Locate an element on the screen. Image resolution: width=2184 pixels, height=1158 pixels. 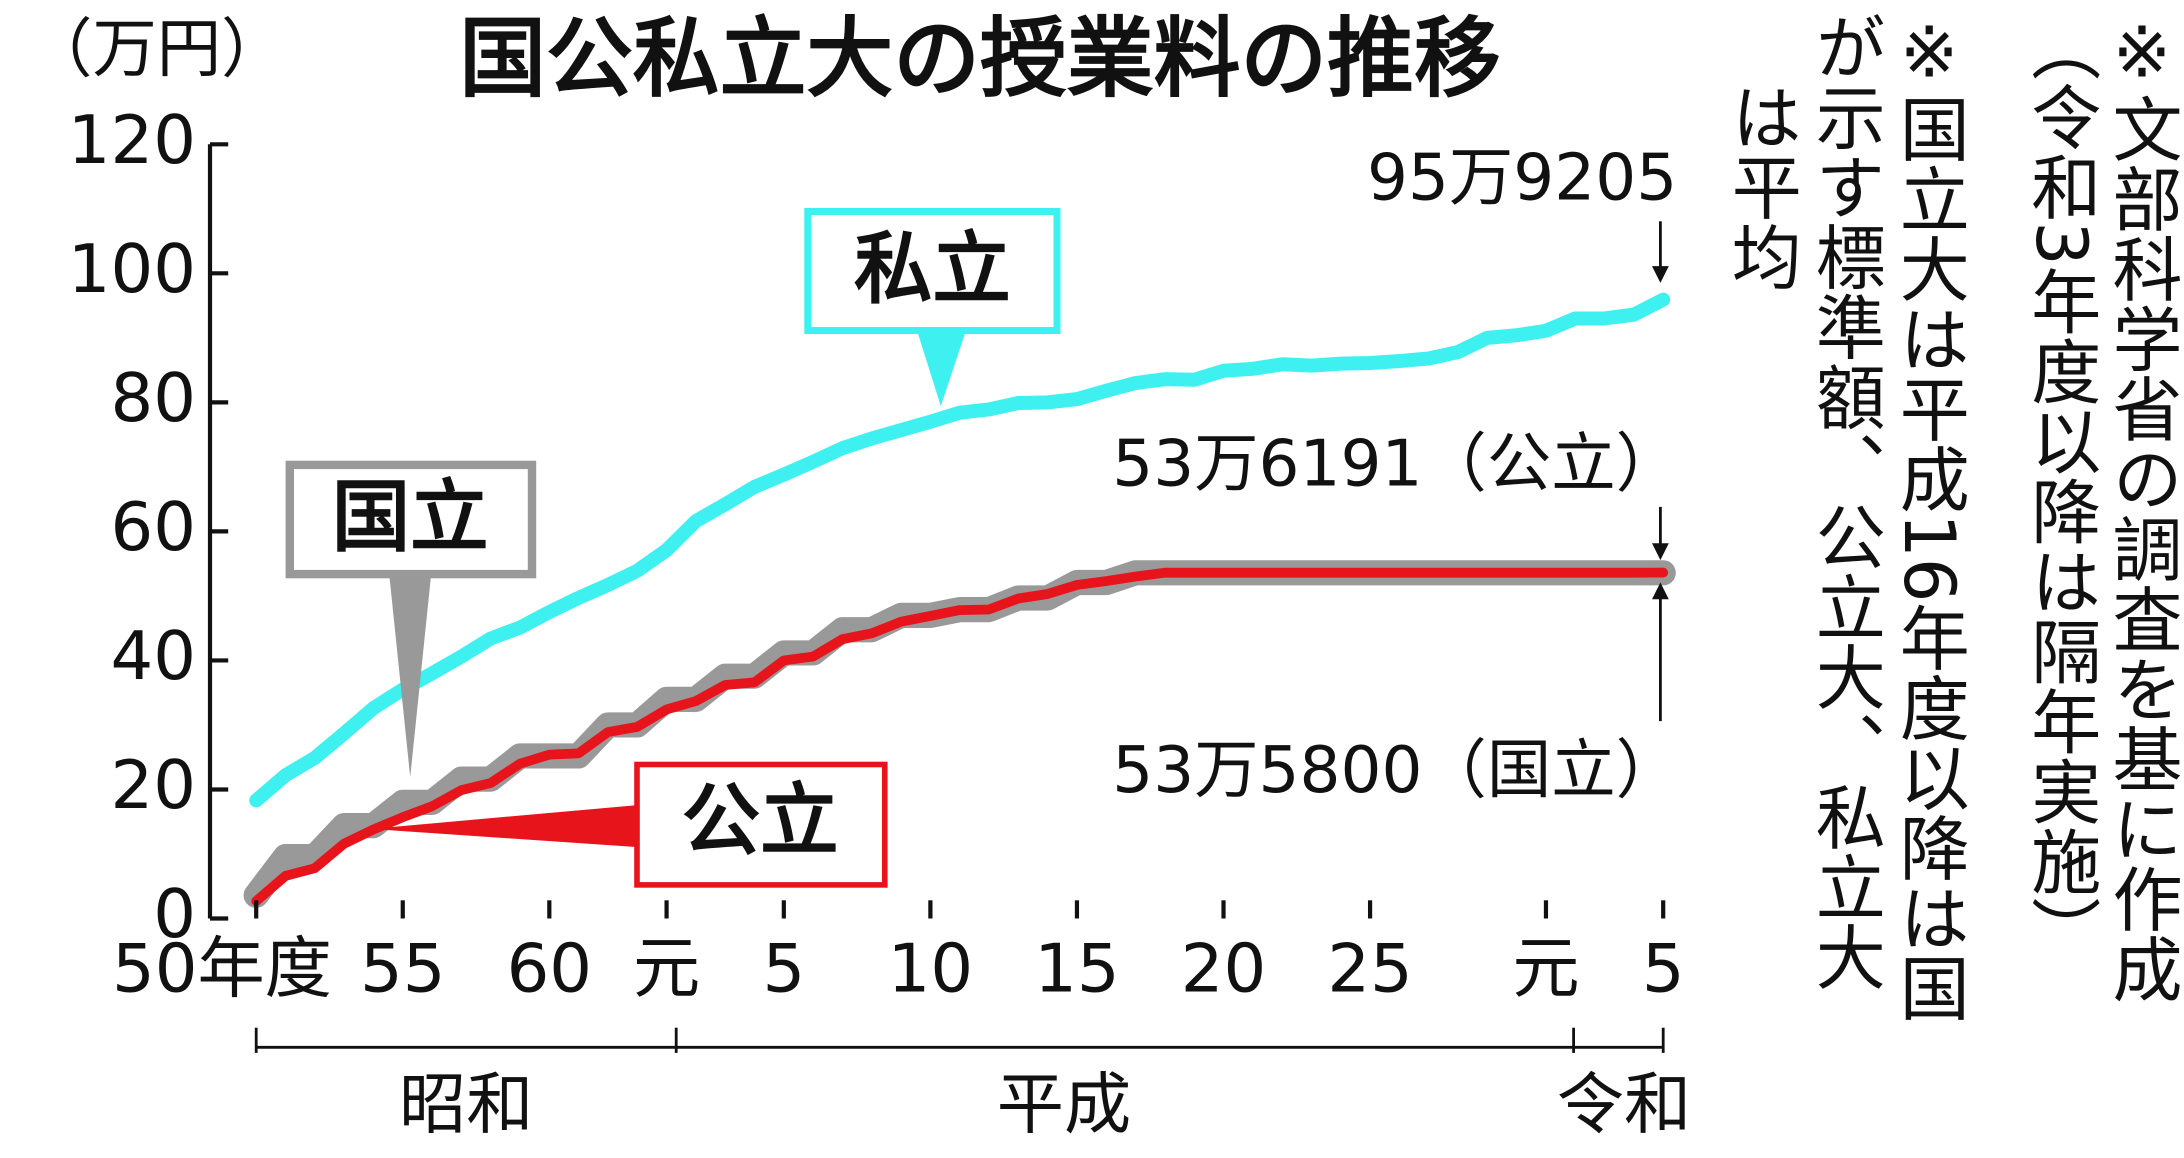
series-label: 国立 is located at coordinates (410, 517).